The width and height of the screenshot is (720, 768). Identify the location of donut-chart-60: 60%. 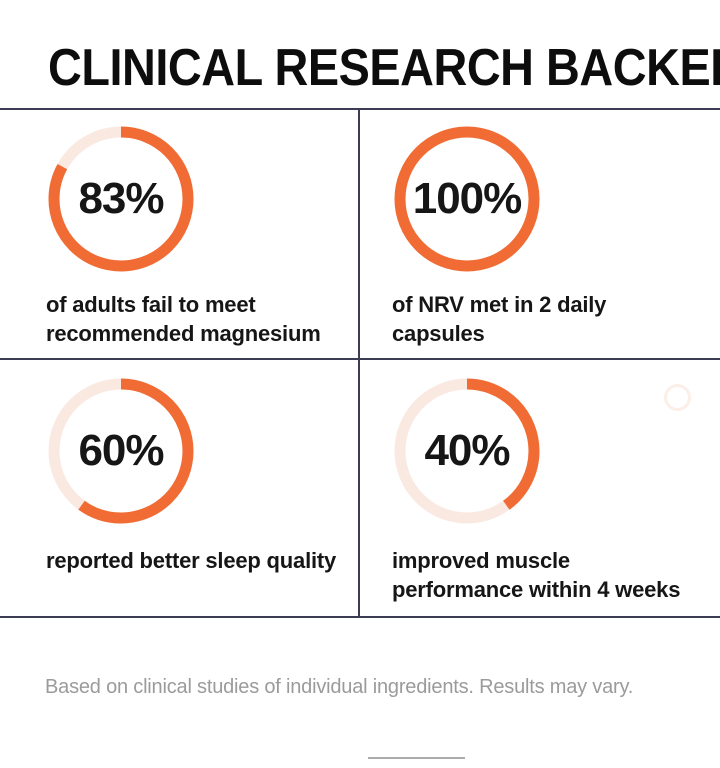
(121, 451).